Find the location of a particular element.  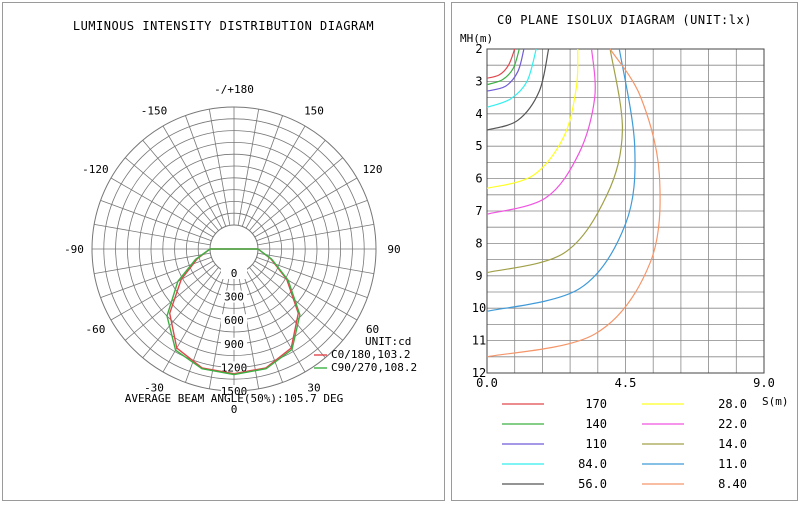

legend-label: C0/180,103.2 is located at coordinates (370, 354).